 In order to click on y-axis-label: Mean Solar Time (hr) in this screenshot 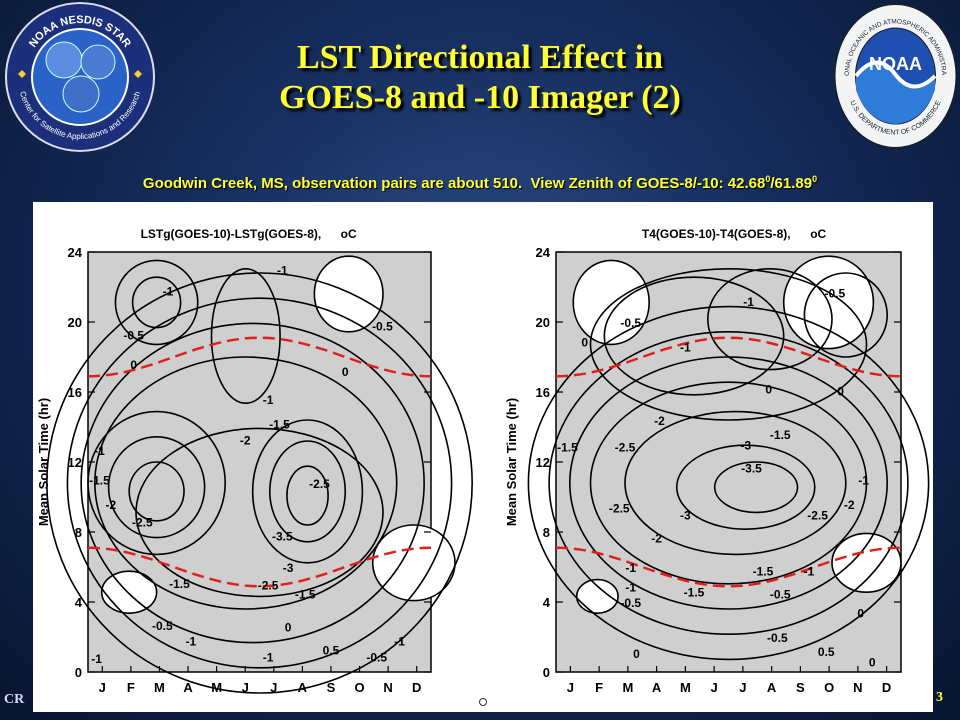, I will do `click(511, 462)`.